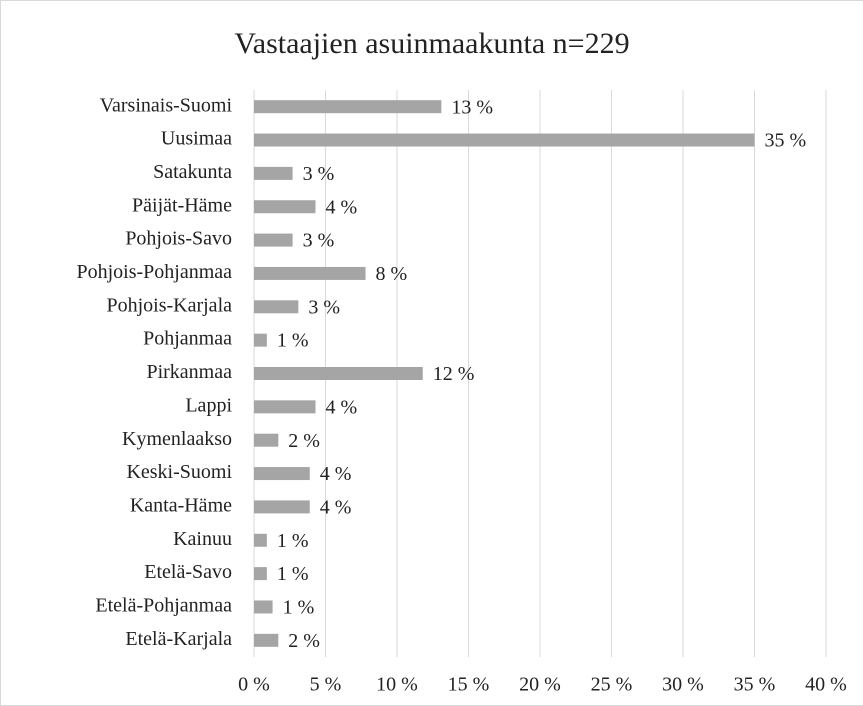 Image resolution: width=863 pixels, height=706 pixels. Describe the element at coordinates (178, 239) in the screenshot. I see `y-tick-label: Pohjois-Savo` at that location.